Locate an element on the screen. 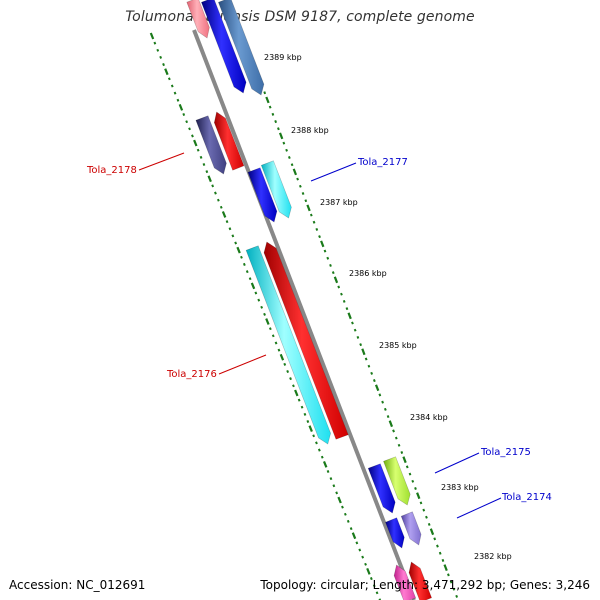 The width and height of the screenshot is (600, 600). accession-text: Accession: NC_012691 is located at coordinates (77, 585).